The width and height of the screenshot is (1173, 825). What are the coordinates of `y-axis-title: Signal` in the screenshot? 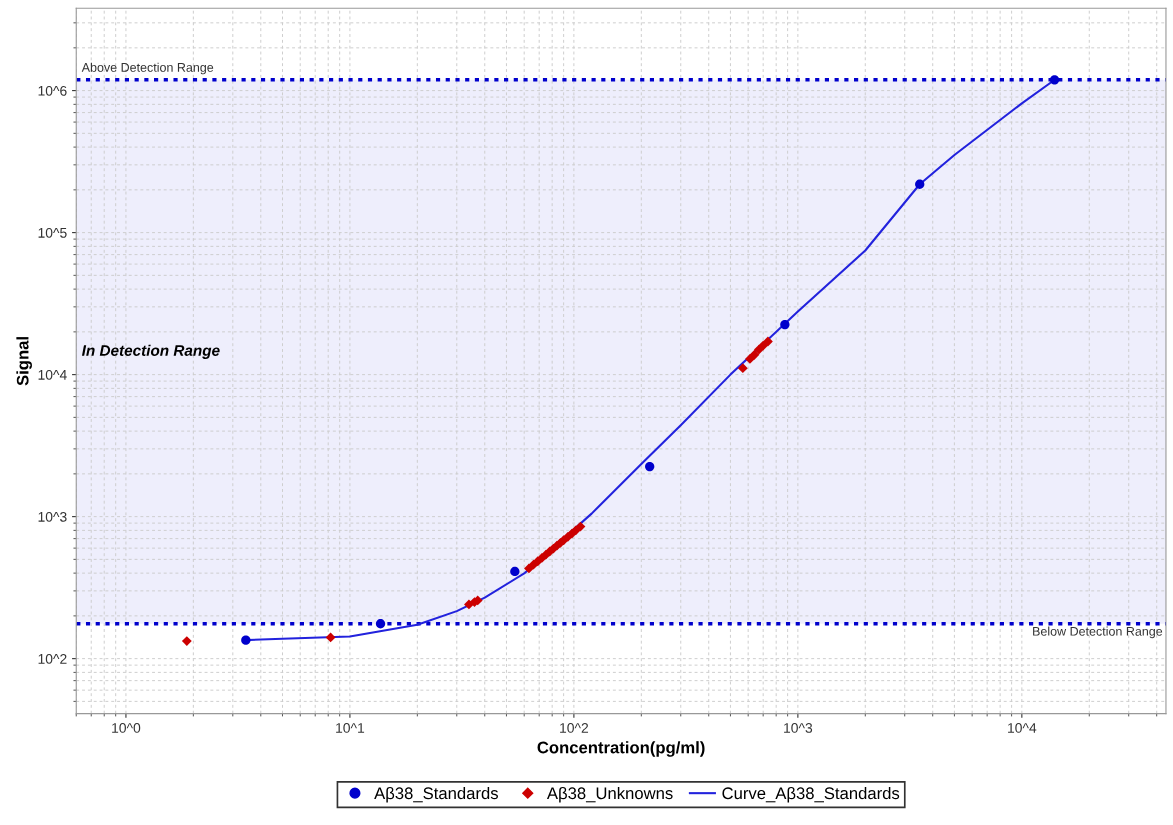 It's located at (24, 361).